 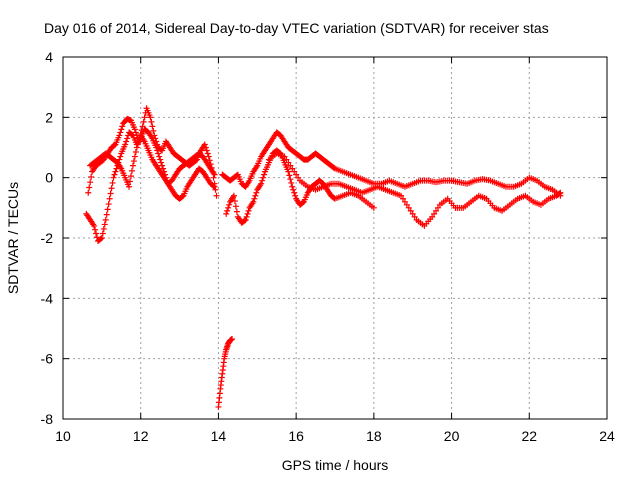 I want to click on x-tick-label: 14, so click(x=219, y=436).